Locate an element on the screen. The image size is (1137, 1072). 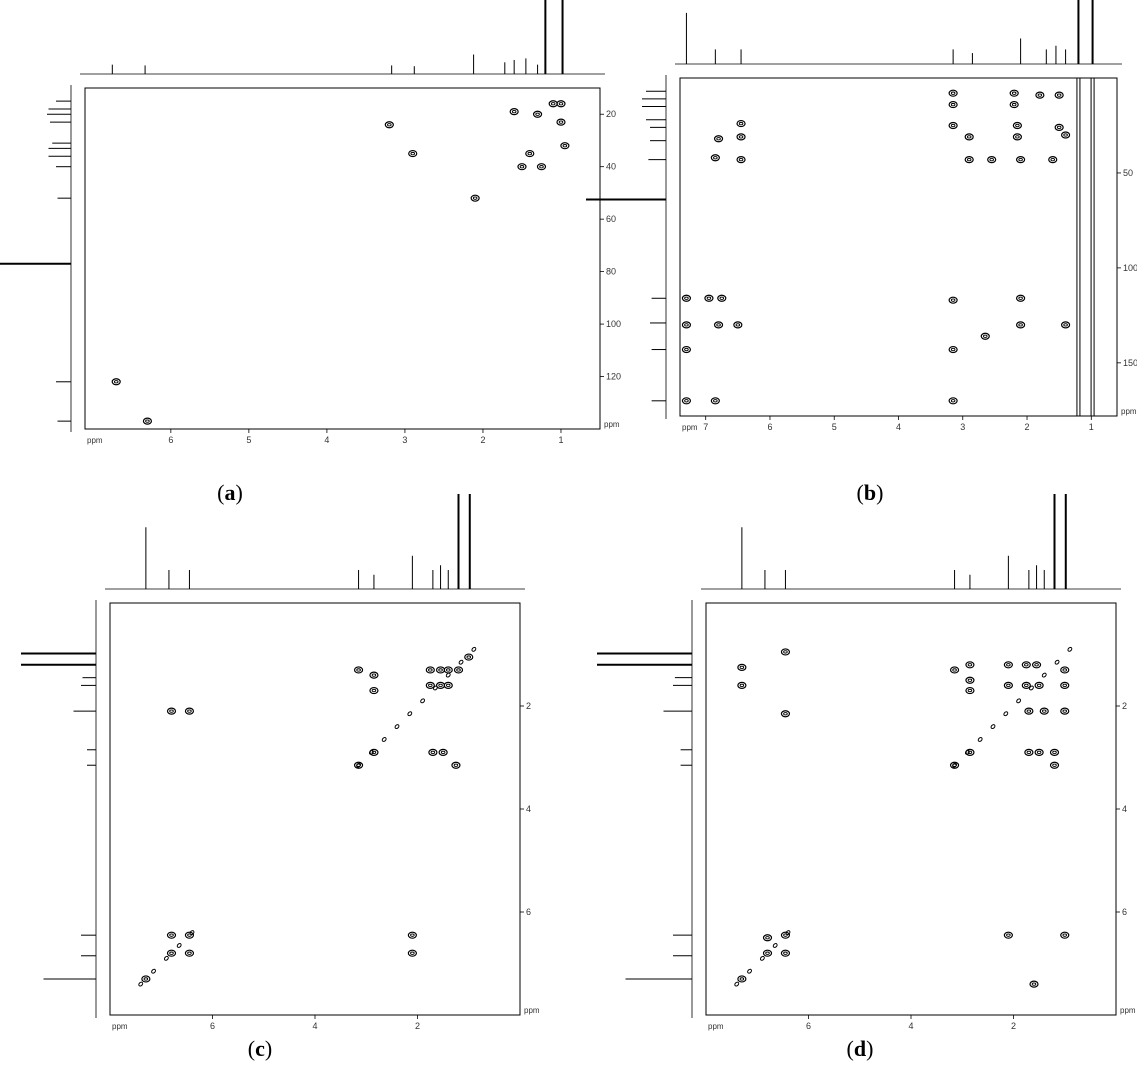
x-tick-label: 3 is located at coordinates (962, 427).